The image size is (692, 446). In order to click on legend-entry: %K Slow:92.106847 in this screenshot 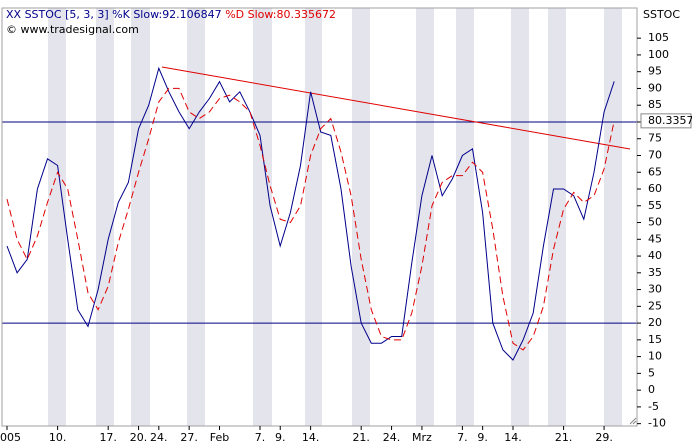, I will do `click(167, 14)`.